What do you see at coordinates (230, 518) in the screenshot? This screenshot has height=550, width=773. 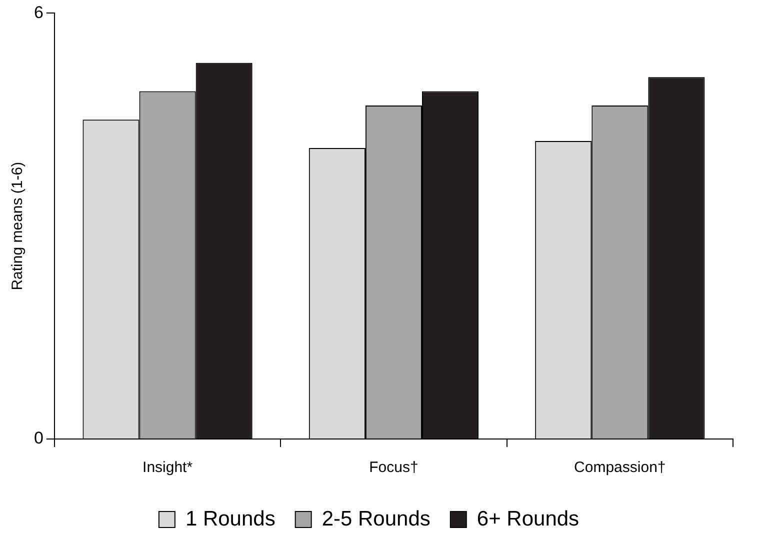 I see `legend-label: 1 Rounds` at bounding box center [230, 518].